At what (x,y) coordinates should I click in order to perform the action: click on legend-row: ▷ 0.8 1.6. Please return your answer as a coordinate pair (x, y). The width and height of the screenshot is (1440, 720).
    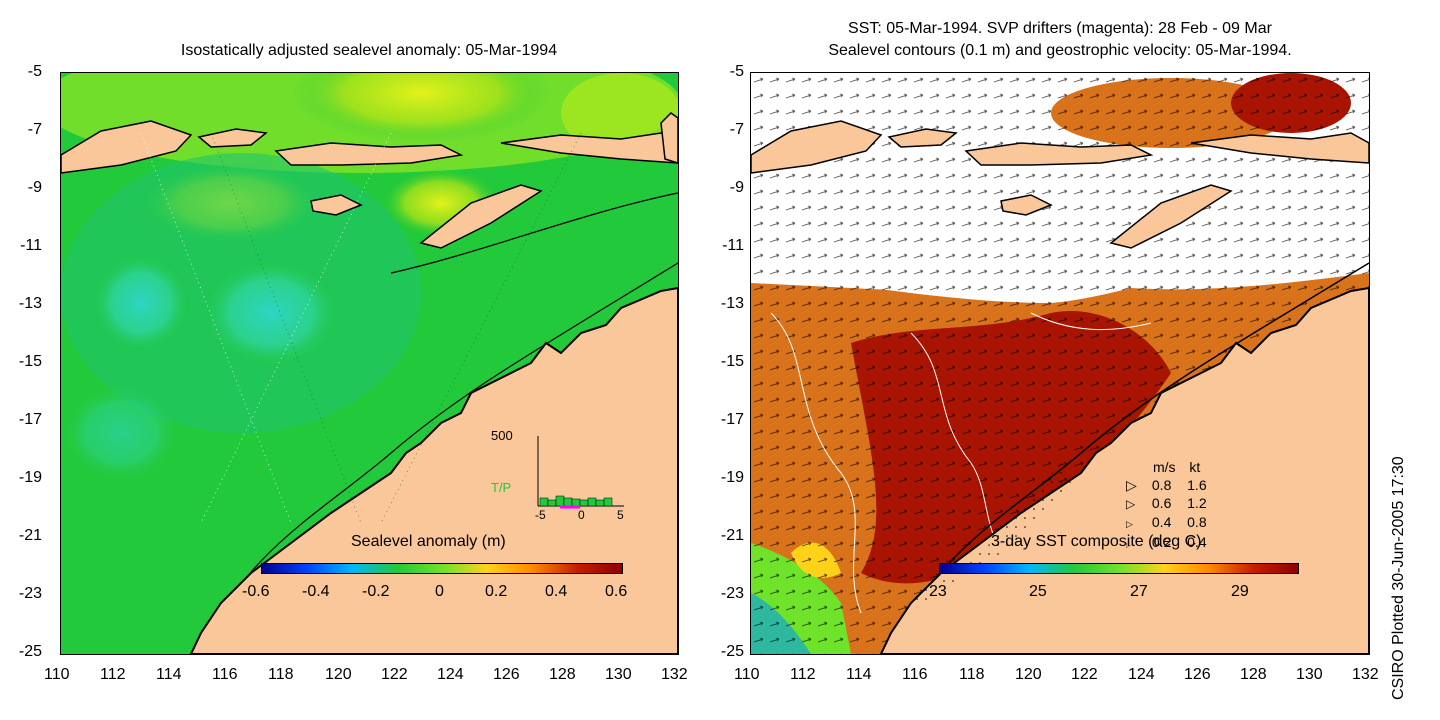
    Looking at the image, I should click on (1166, 485).